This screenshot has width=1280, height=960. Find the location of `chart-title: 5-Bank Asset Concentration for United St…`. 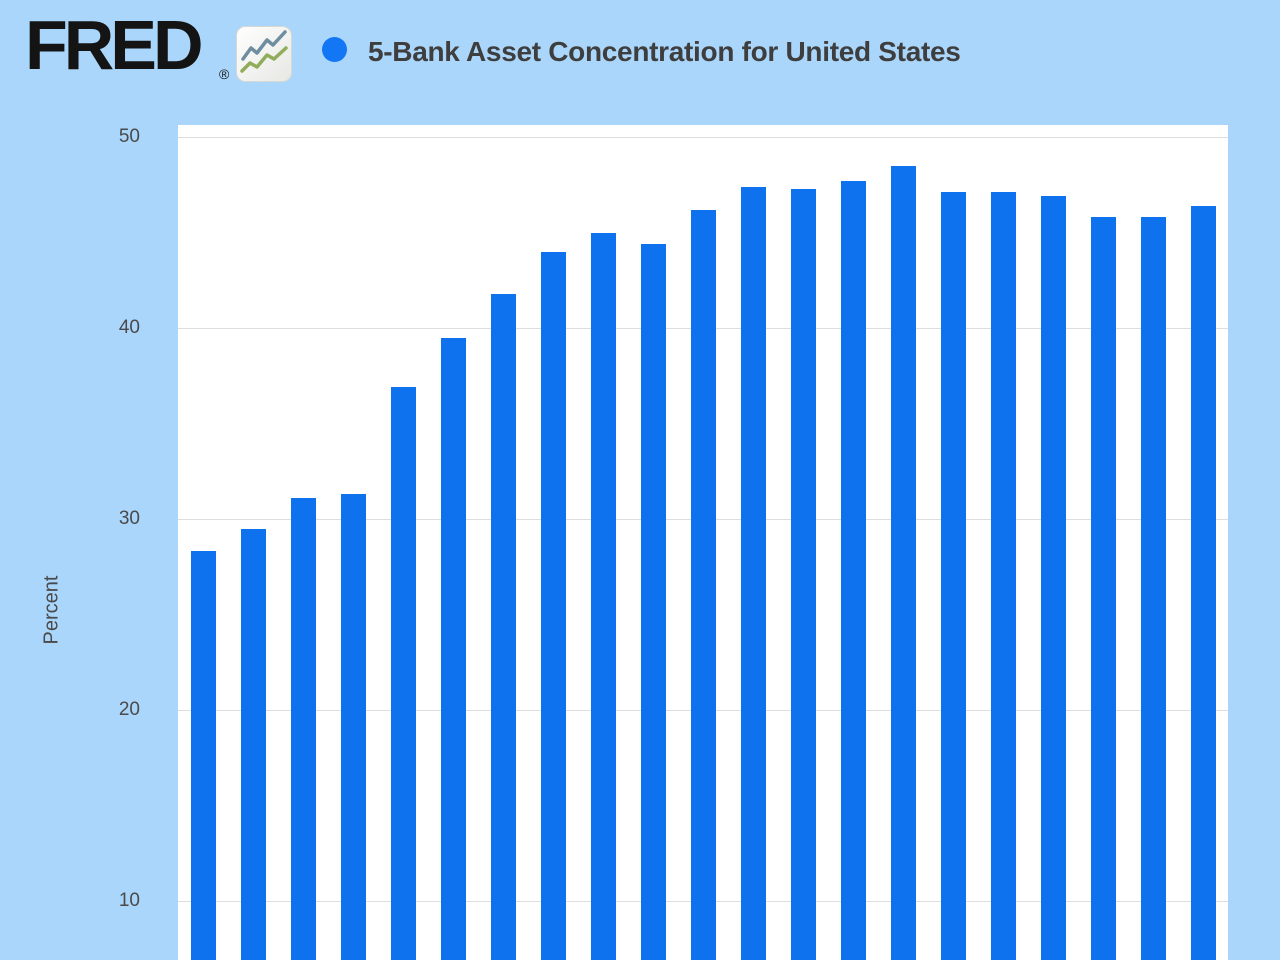

chart-title: 5-Bank Asset Concentration for United St… is located at coordinates (664, 51).